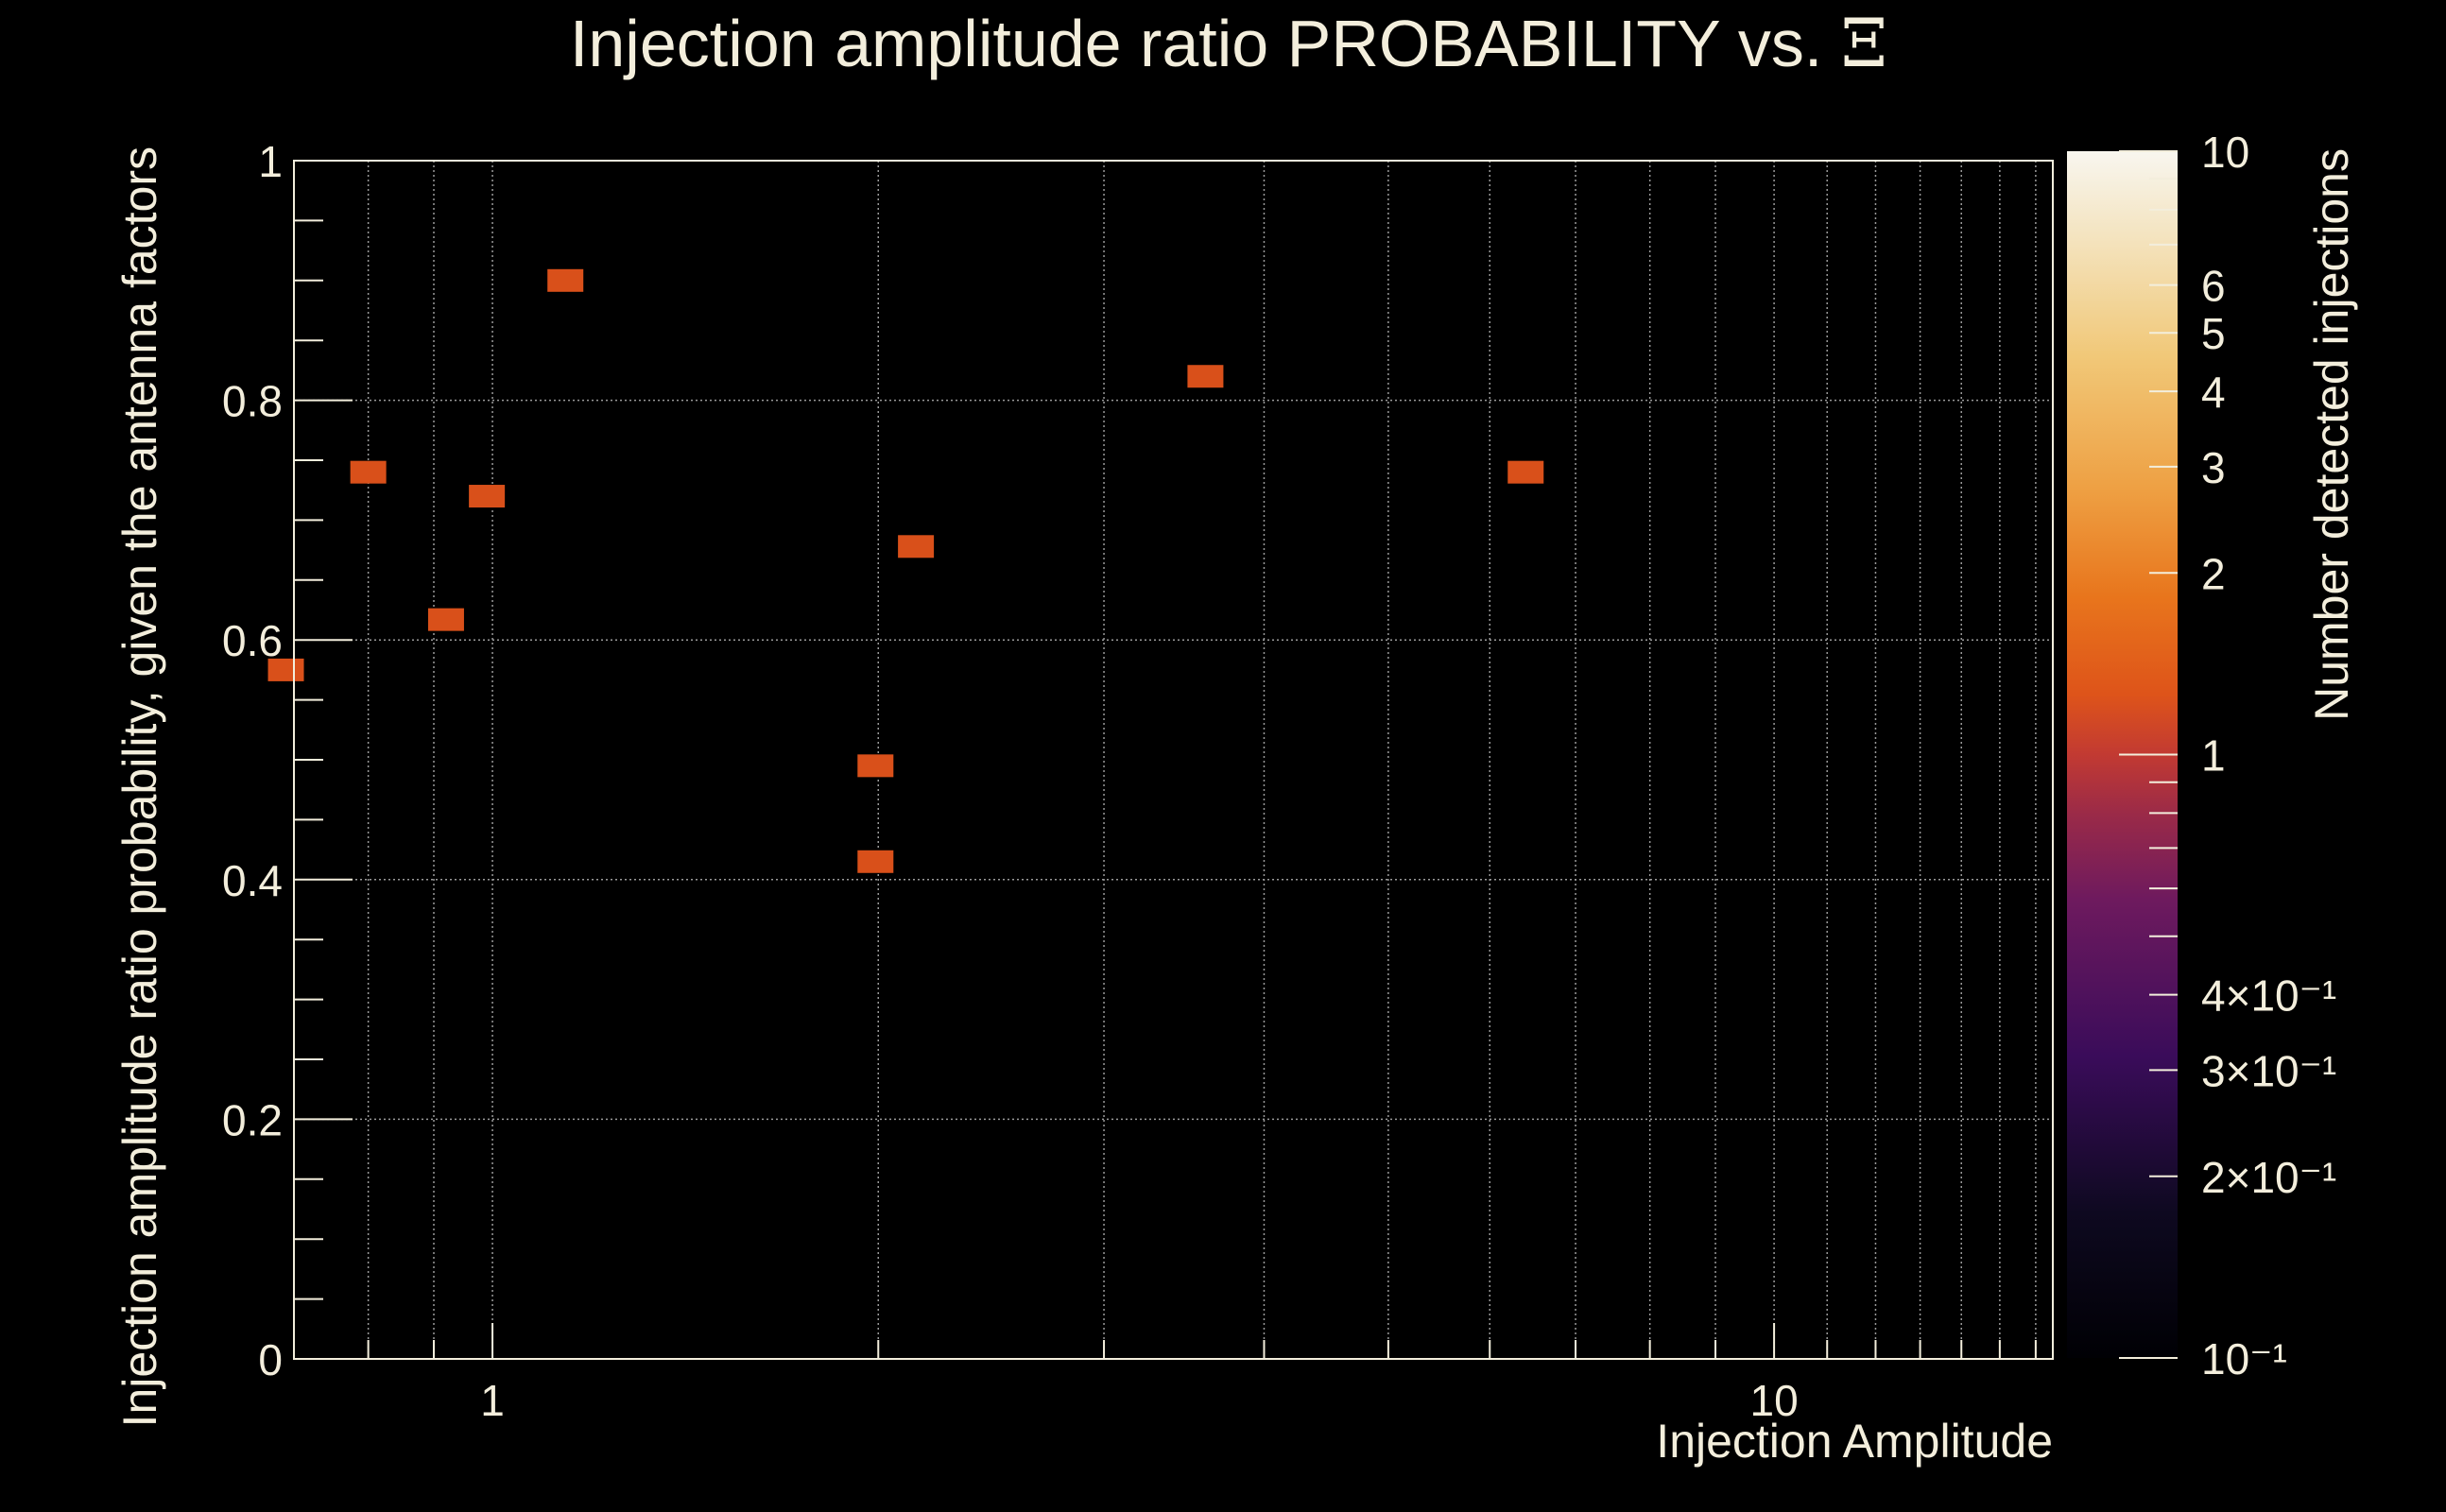 The height and width of the screenshot is (1512, 2446). What do you see at coordinates (2244, 1358) in the screenshot?
I see `color-scale-tick-label: 10⁻¹` at bounding box center [2244, 1358].